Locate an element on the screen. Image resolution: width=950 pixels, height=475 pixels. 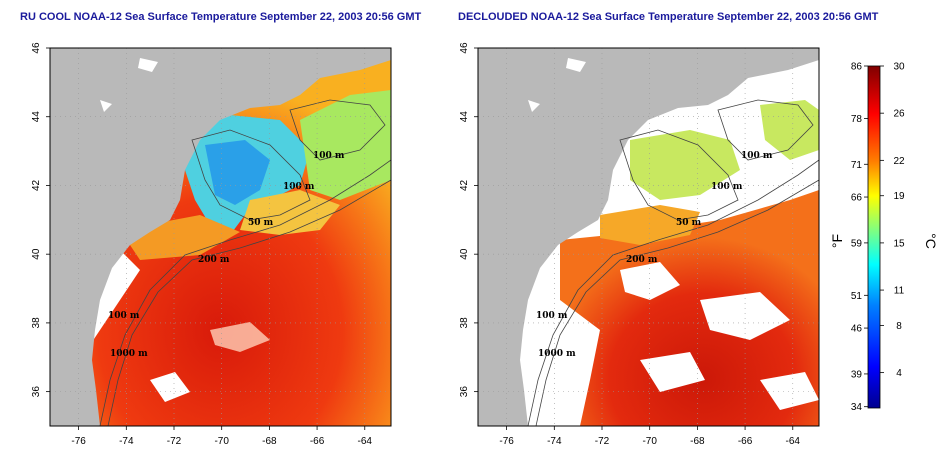
celsius-tick-label: 19 is located at coordinates (899, 196).